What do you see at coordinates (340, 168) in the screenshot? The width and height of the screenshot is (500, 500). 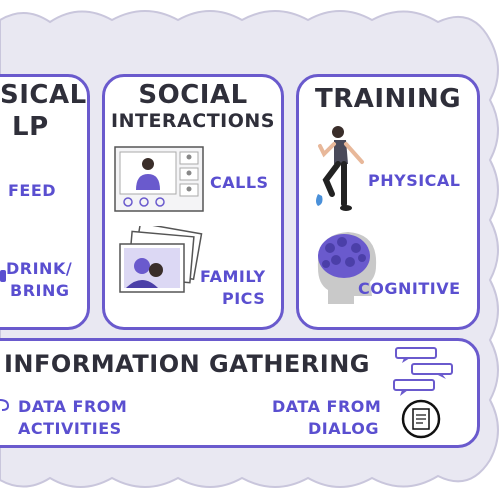 I see `exercising-person-icon` at bounding box center [340, 168].